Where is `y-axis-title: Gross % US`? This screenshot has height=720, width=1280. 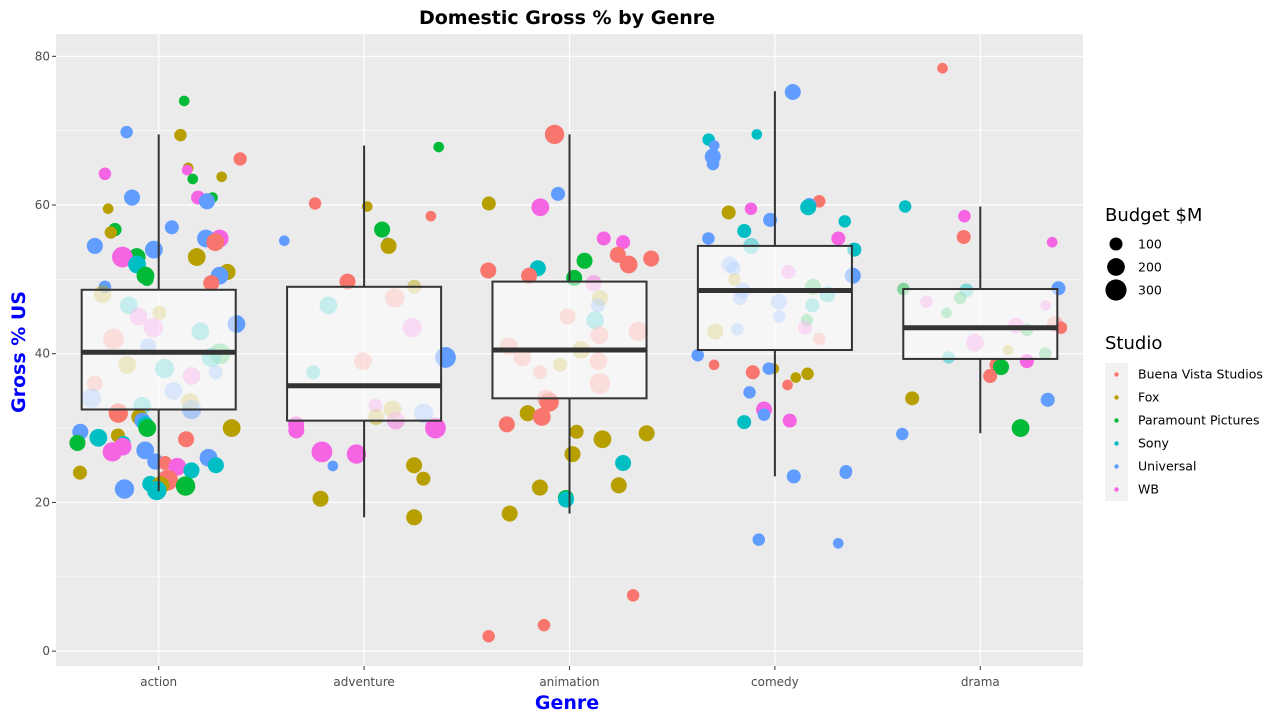
y-axis-title: Gross % US is located at coordinates (19, 352).